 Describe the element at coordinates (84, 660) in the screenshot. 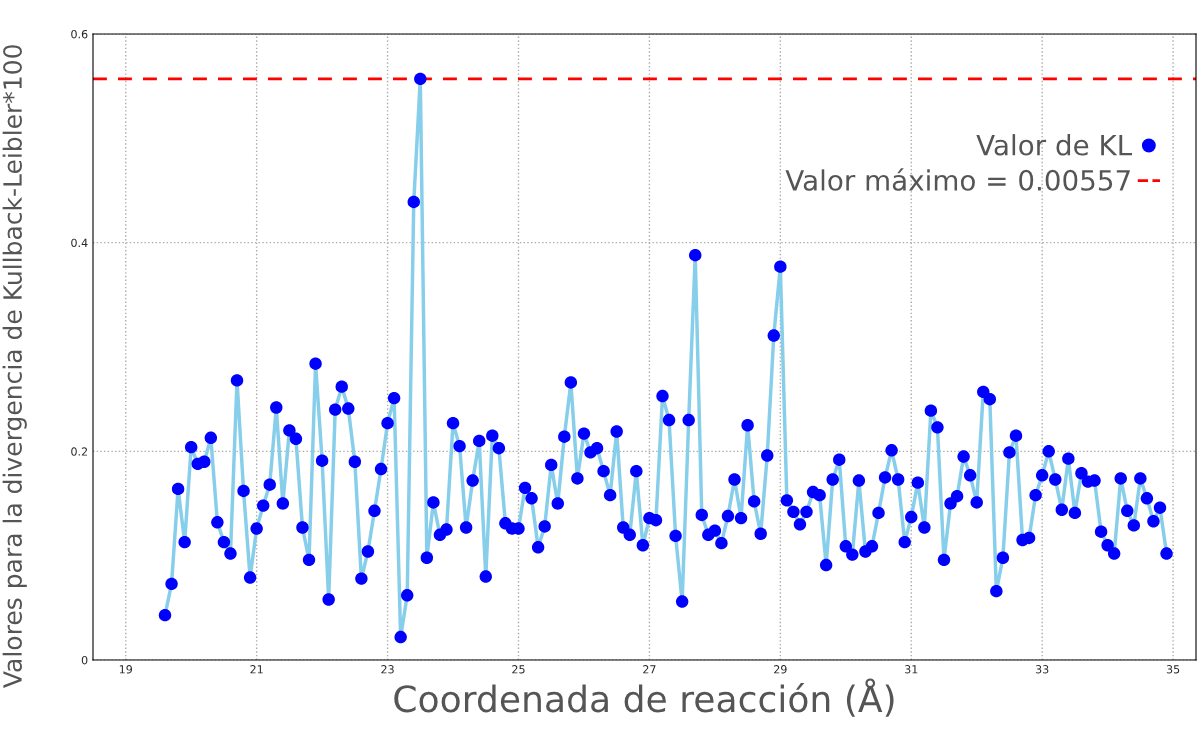

I see `y-tick-label: 0` at that location.